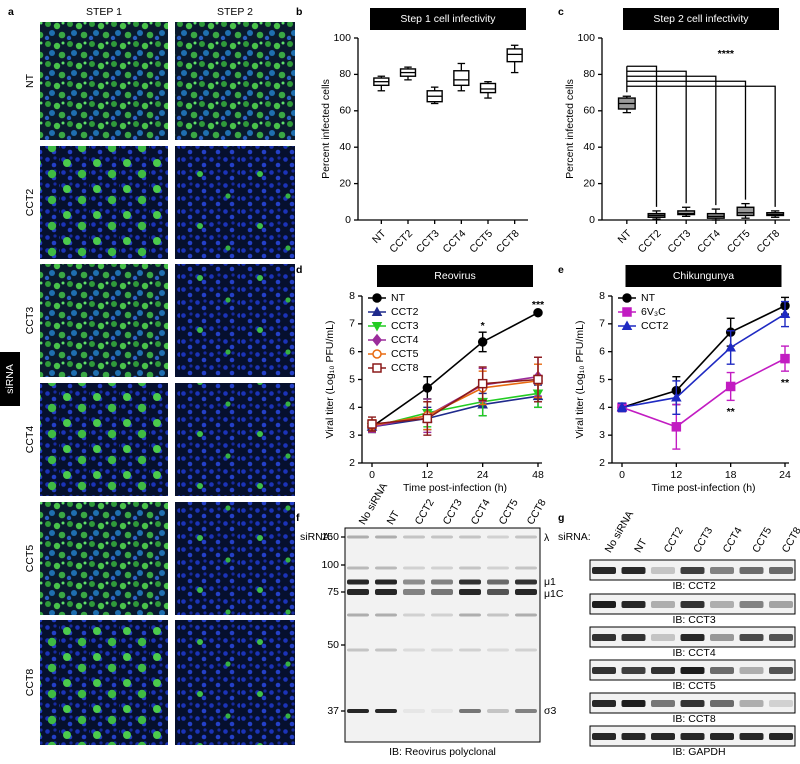  I want to click on legend-label: CCT5, so click(405, 354).